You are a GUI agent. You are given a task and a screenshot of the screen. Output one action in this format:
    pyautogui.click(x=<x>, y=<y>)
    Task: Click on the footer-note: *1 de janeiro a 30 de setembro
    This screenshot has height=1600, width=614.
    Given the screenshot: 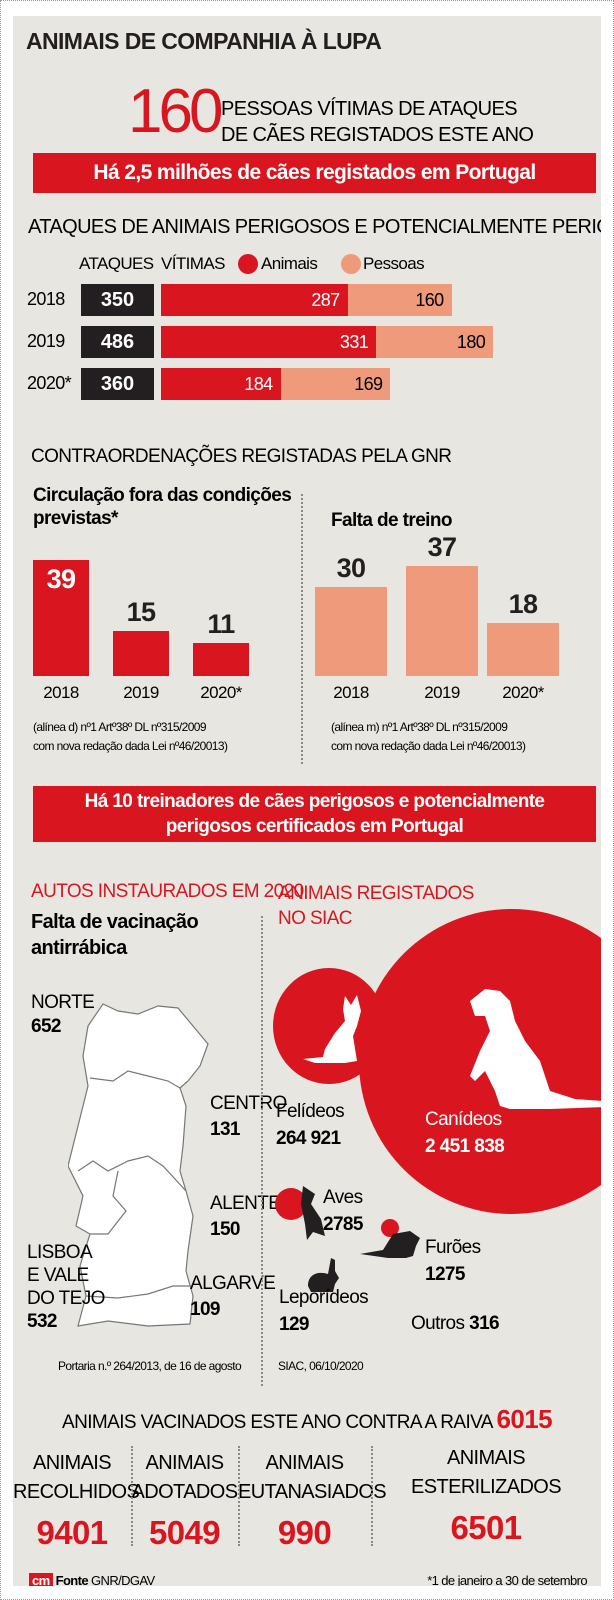 What is the action you would take?
    pyautogui.click(x=507, y=1579)
    